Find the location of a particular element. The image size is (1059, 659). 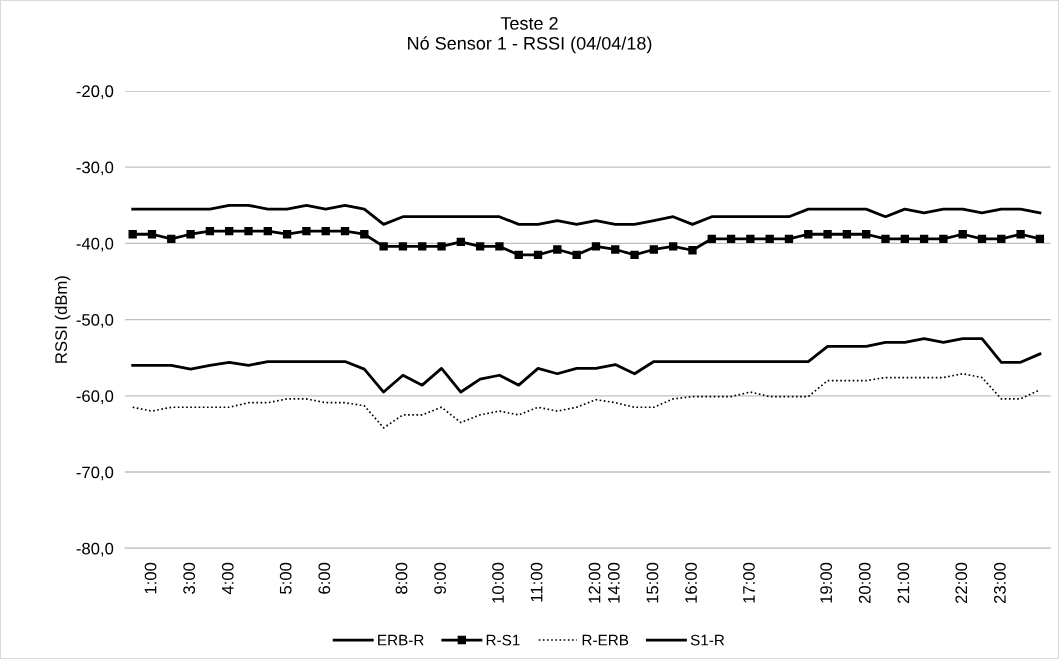

y-tick-label: -20,0 is located at coordinates (95, 92).